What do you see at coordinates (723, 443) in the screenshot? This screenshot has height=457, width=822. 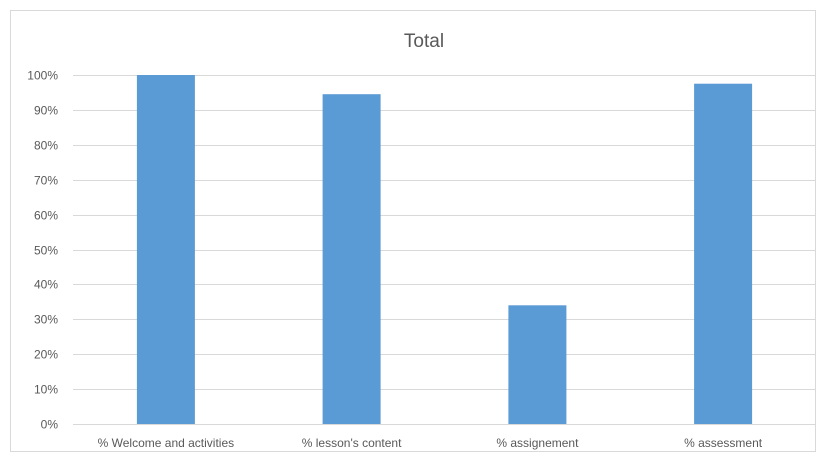 I see `x-tick-label: % assessment` at bounding box center [723, 443].